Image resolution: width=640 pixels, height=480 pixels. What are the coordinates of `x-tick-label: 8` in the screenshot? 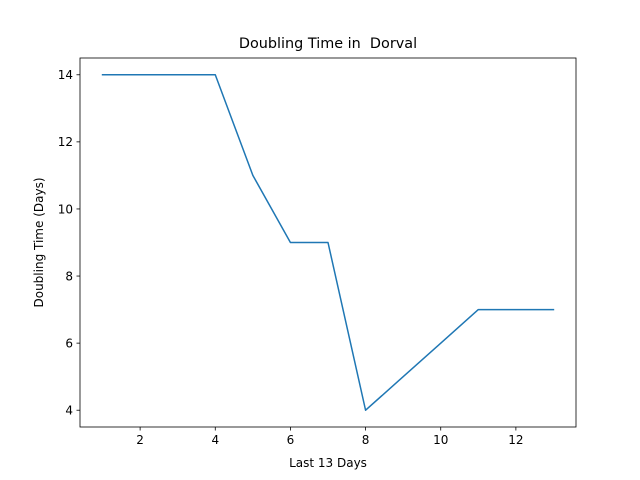 It's located at (366, 440).